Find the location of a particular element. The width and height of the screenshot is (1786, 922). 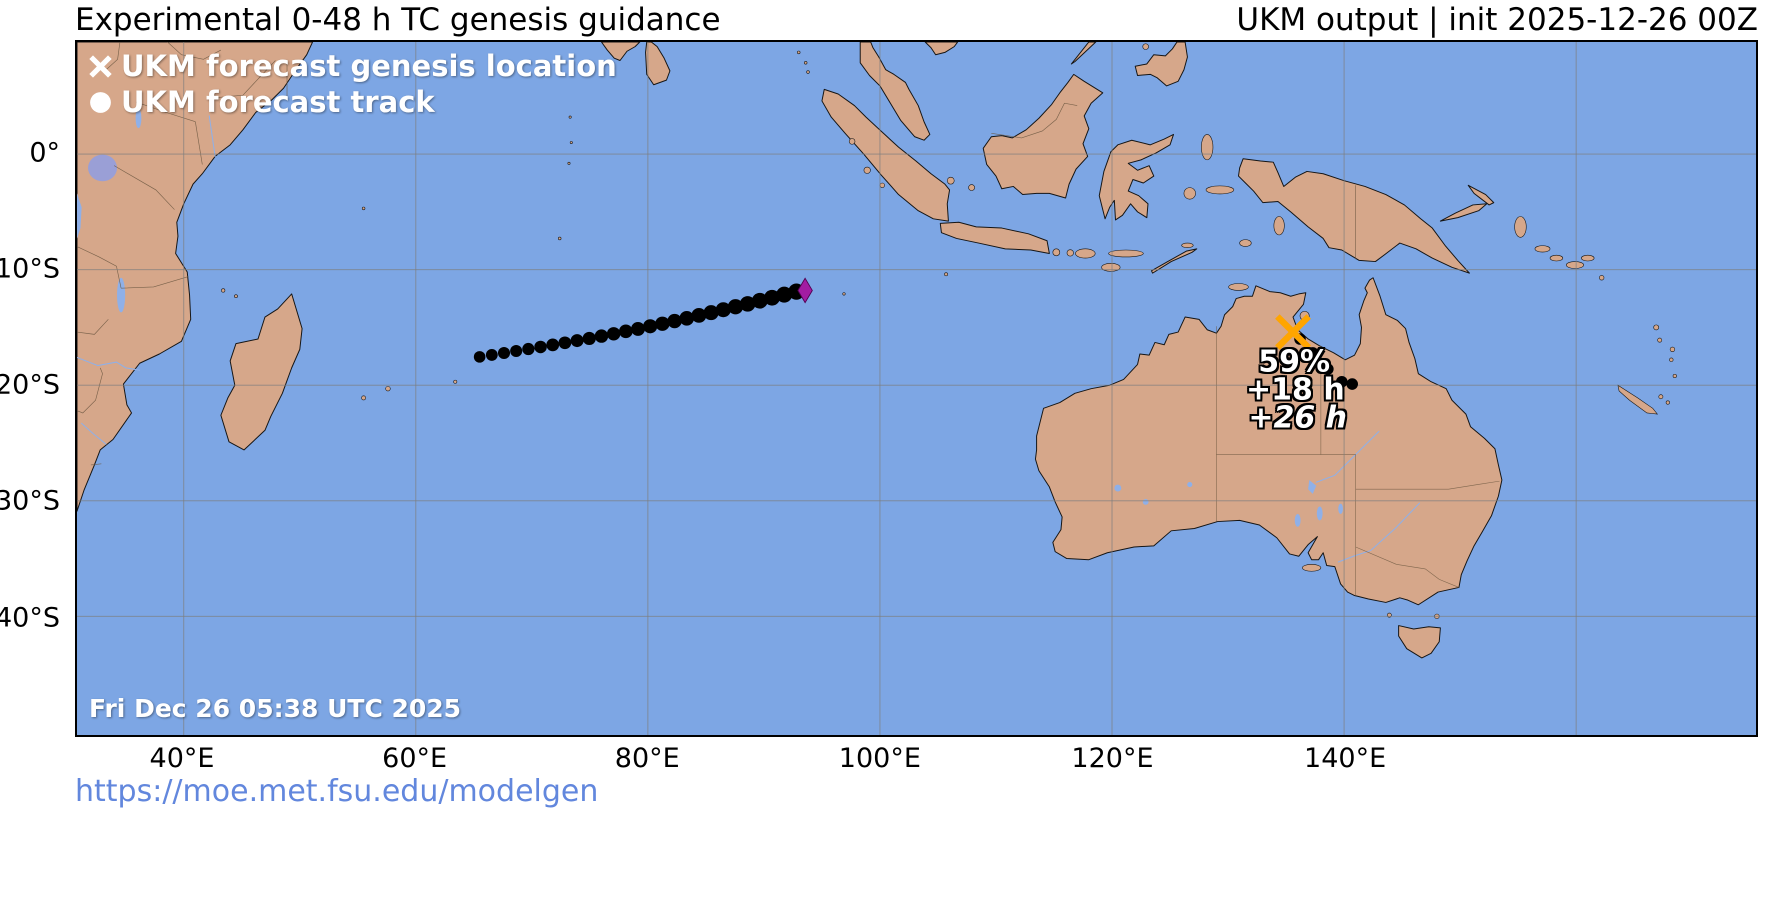

sri-lanka is located at coordinates (658, 64).